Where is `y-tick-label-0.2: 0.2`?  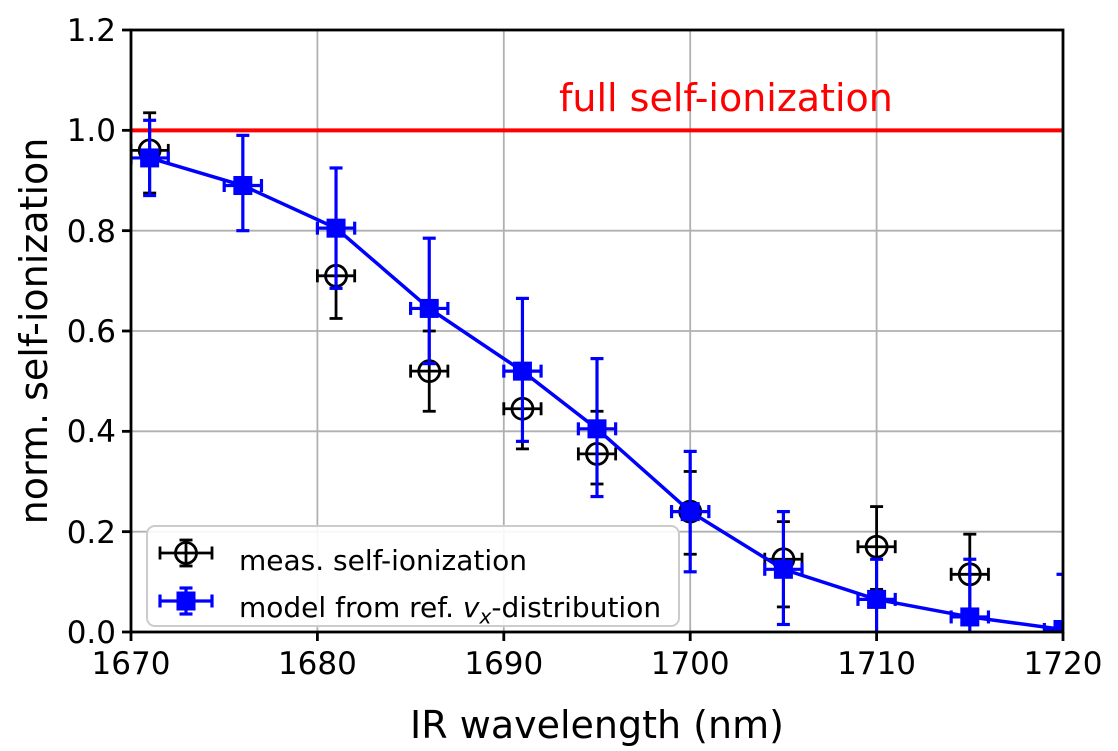 y-tick-label-0.2: 0.2 is located at coordinates (91, 532).